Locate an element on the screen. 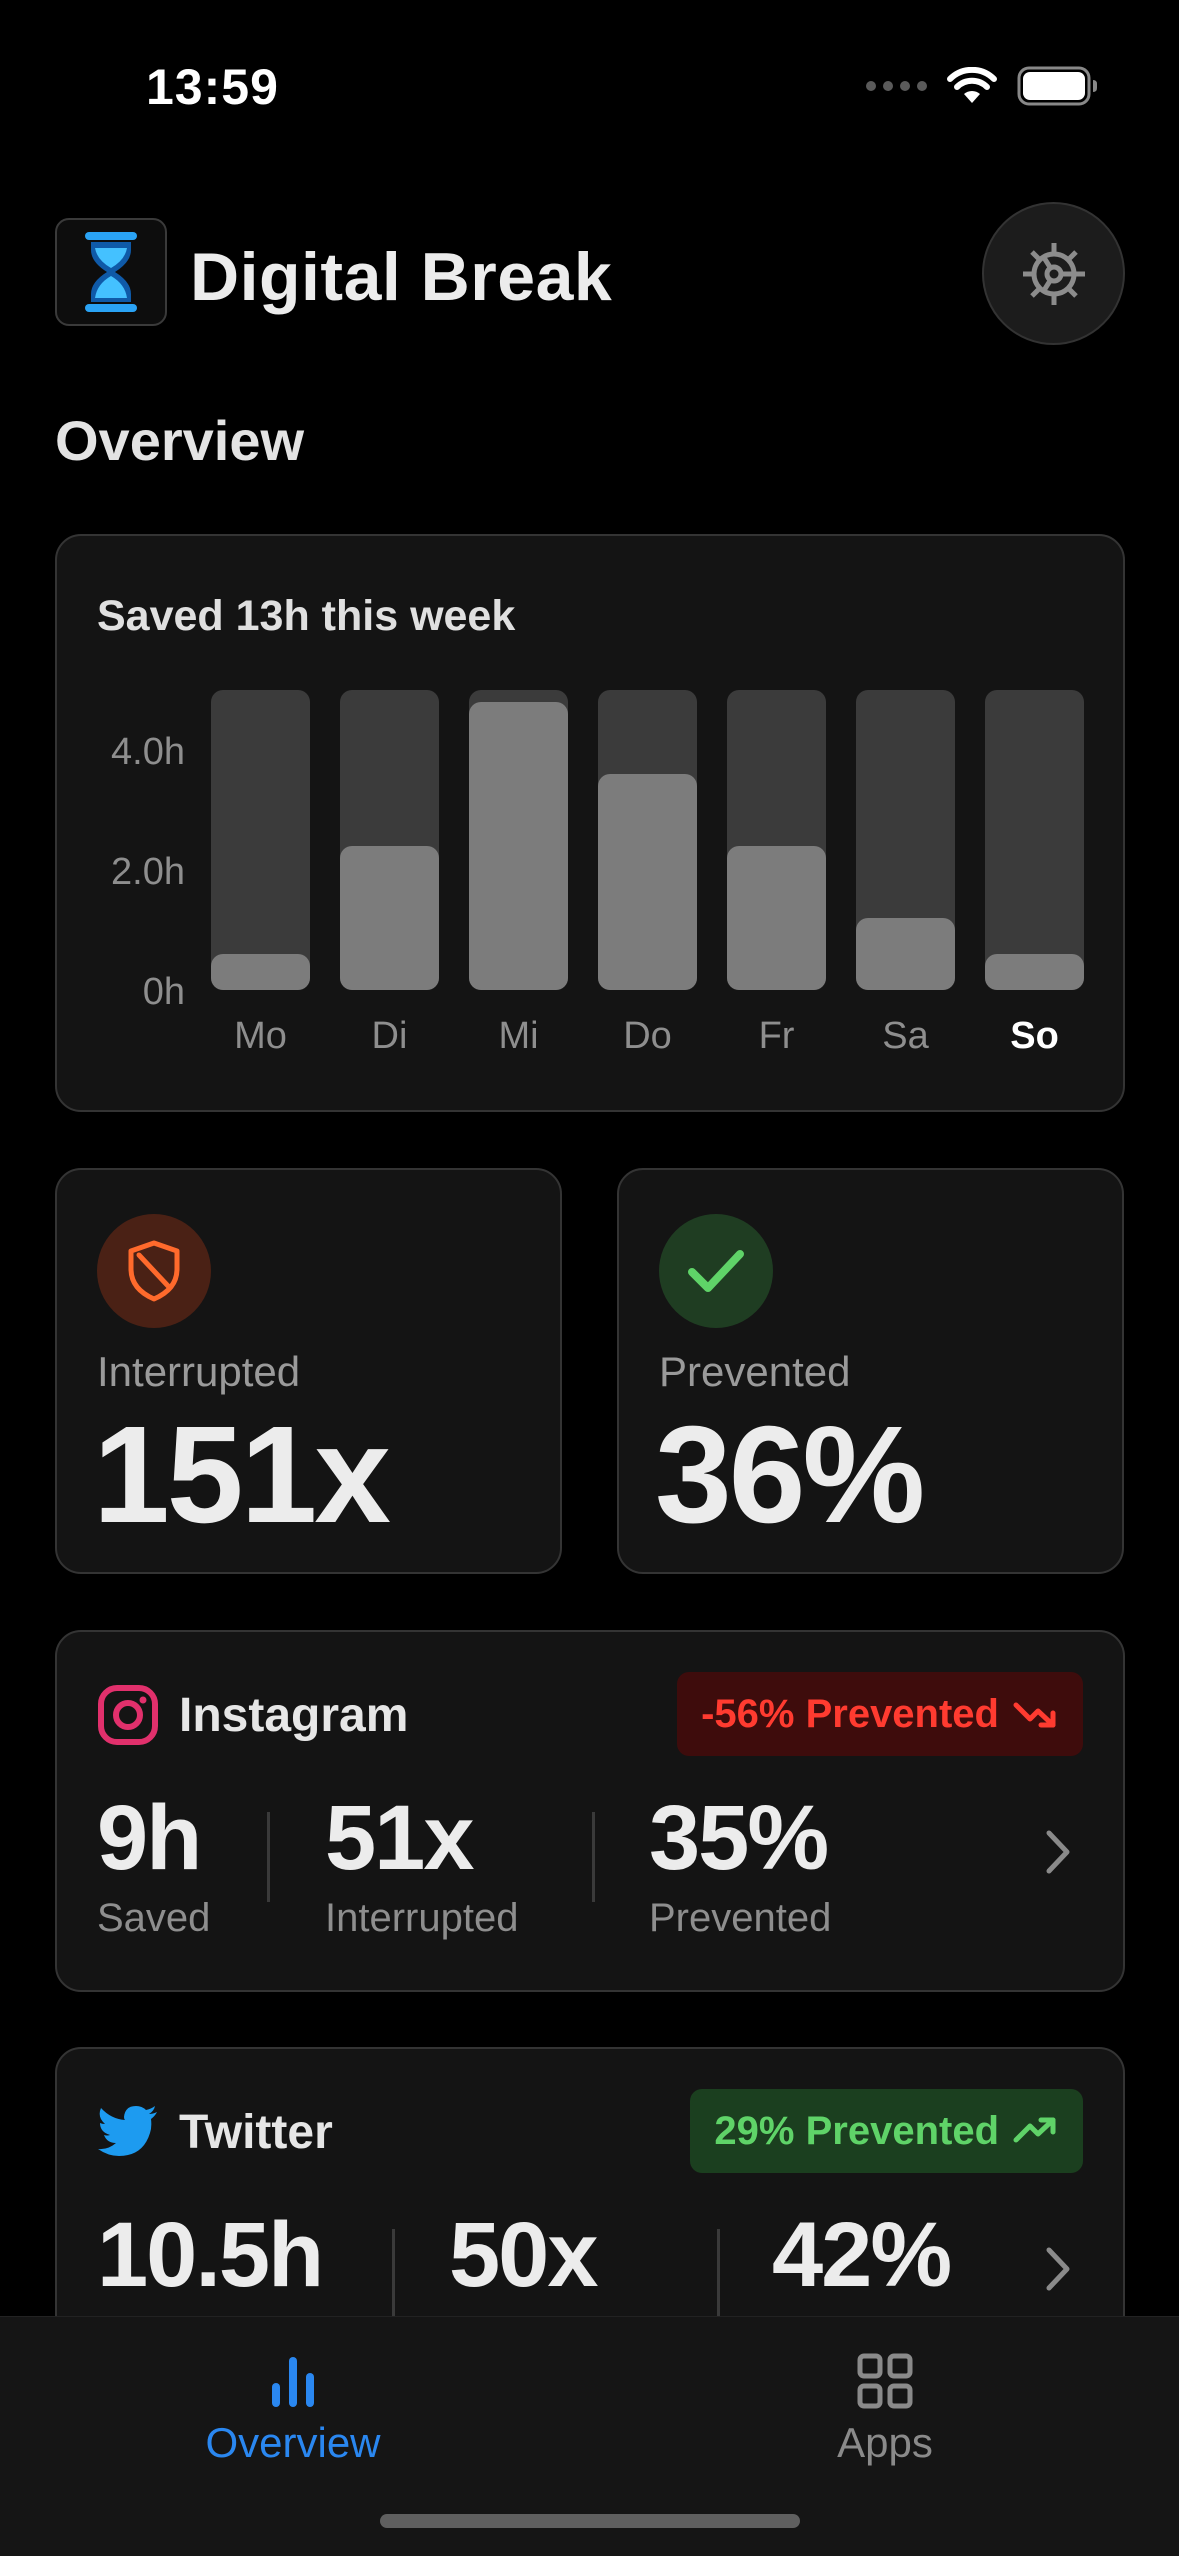 The height and width of the screenshot is (2556, 1179). metric-value: 9h is located at coordinates (149, 1838).